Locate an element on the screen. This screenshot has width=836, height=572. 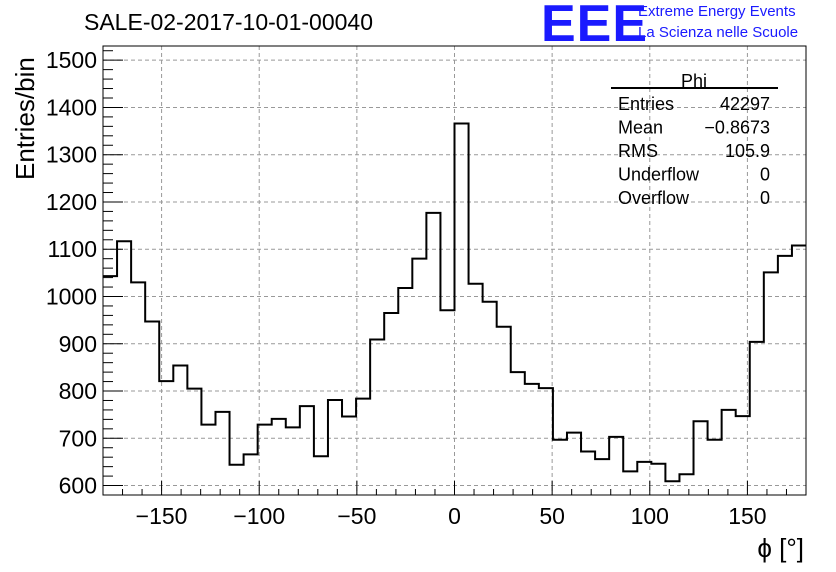
y-tick-label: 1300 is located at coordinates (71, 155).